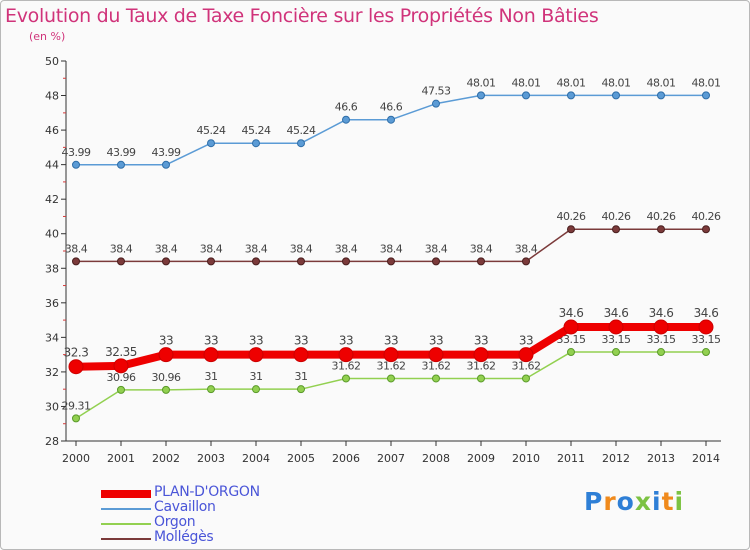 This screenshot has width=750, height=550. I want to click on x-tick-label: 2000, so click(76, 458).